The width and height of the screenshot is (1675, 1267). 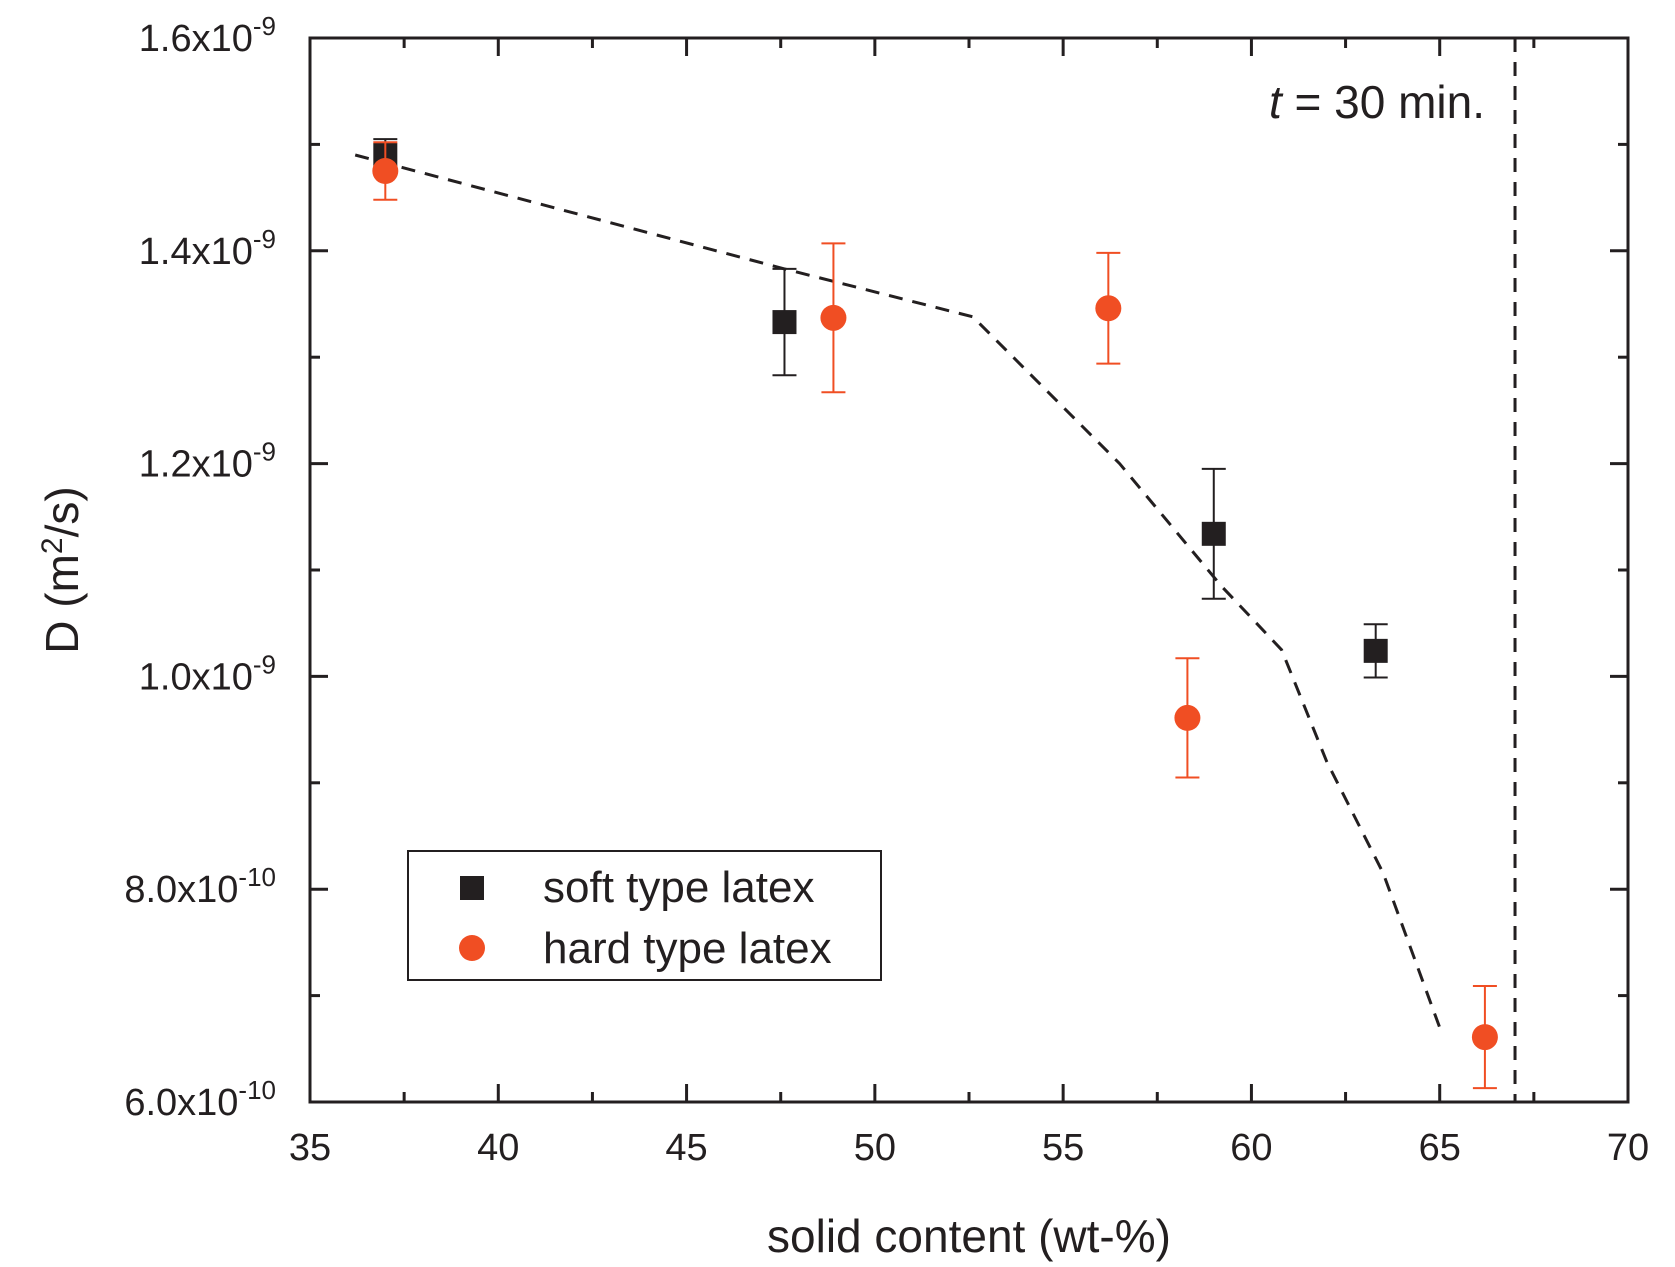 I want to click on y-tick-label: 1.4x10⁻⁹, so click(x=207, y=248).